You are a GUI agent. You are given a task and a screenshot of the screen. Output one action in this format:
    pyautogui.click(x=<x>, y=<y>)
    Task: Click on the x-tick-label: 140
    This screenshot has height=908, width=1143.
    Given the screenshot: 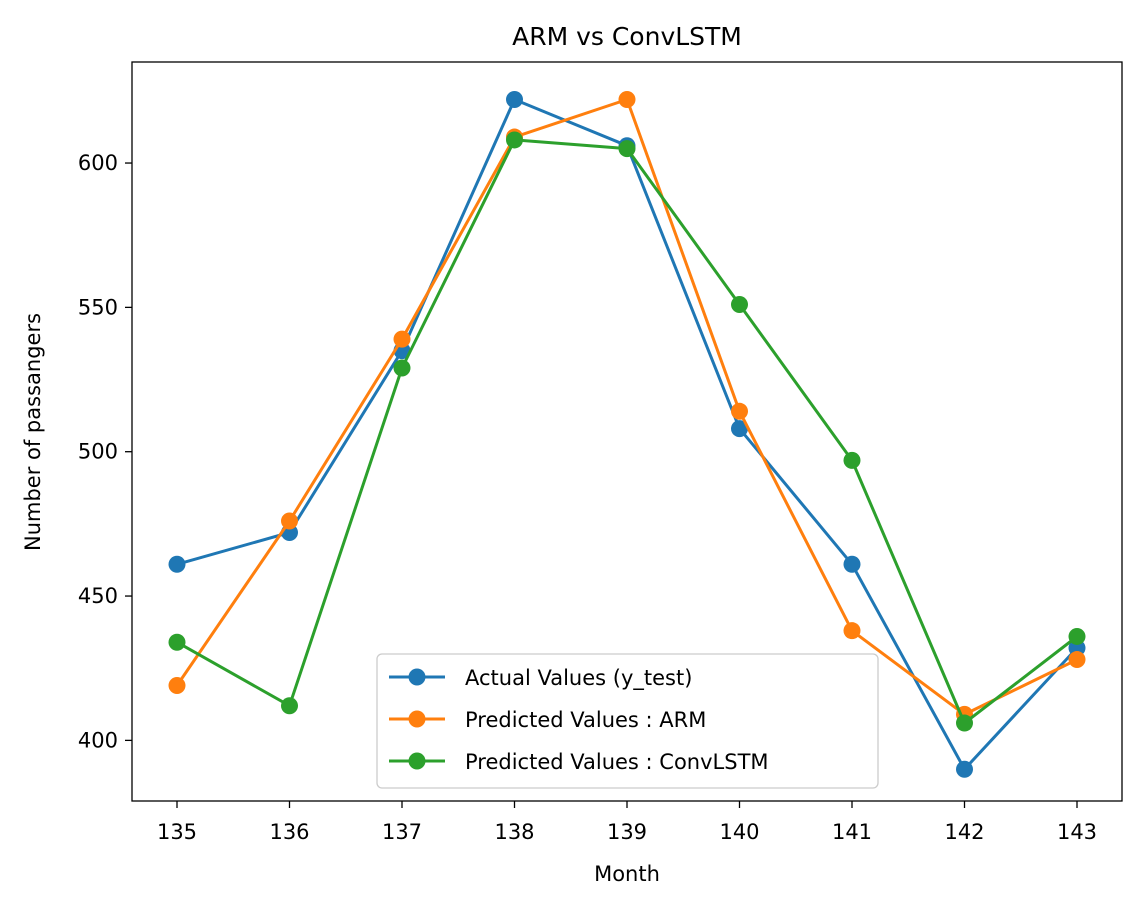 What is the action you would take?
    pyautogui.click(x=739, y=832)
    